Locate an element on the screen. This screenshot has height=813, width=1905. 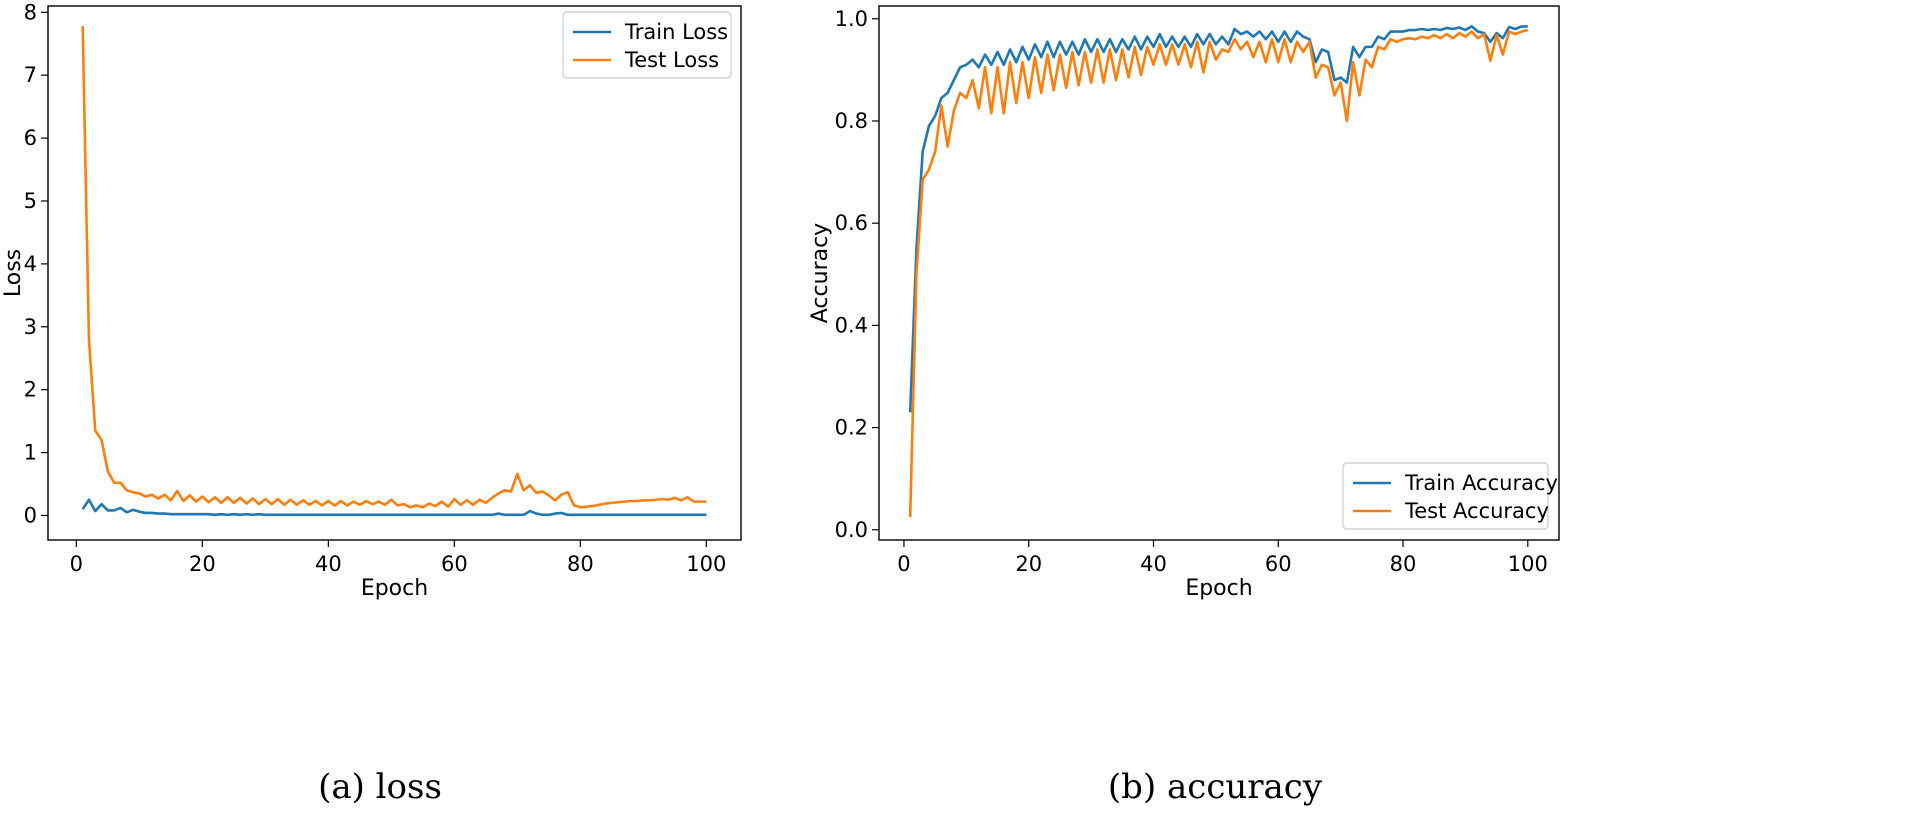
y-tick-label: 8 is located at coordinates (30, 12).